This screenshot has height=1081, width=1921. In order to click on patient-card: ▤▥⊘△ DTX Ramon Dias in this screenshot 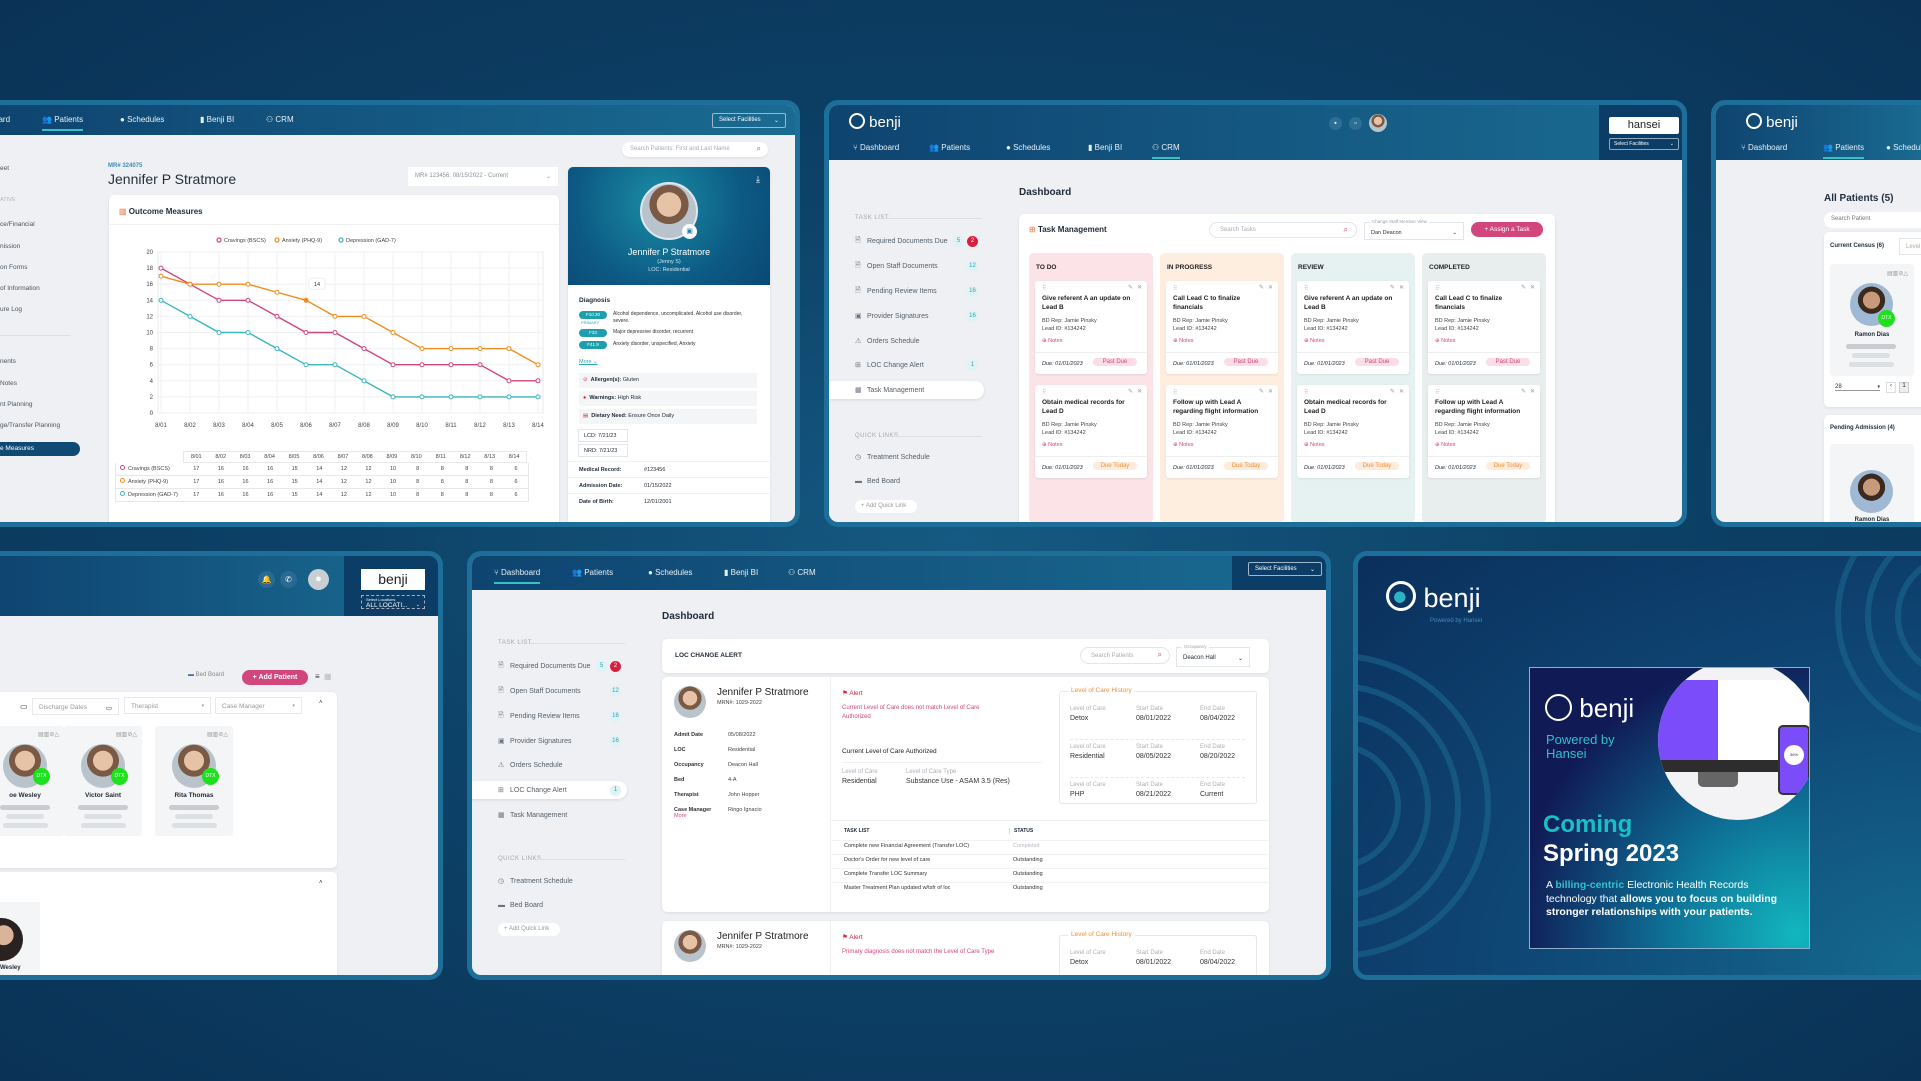, I will do `click(1872, 320)`.